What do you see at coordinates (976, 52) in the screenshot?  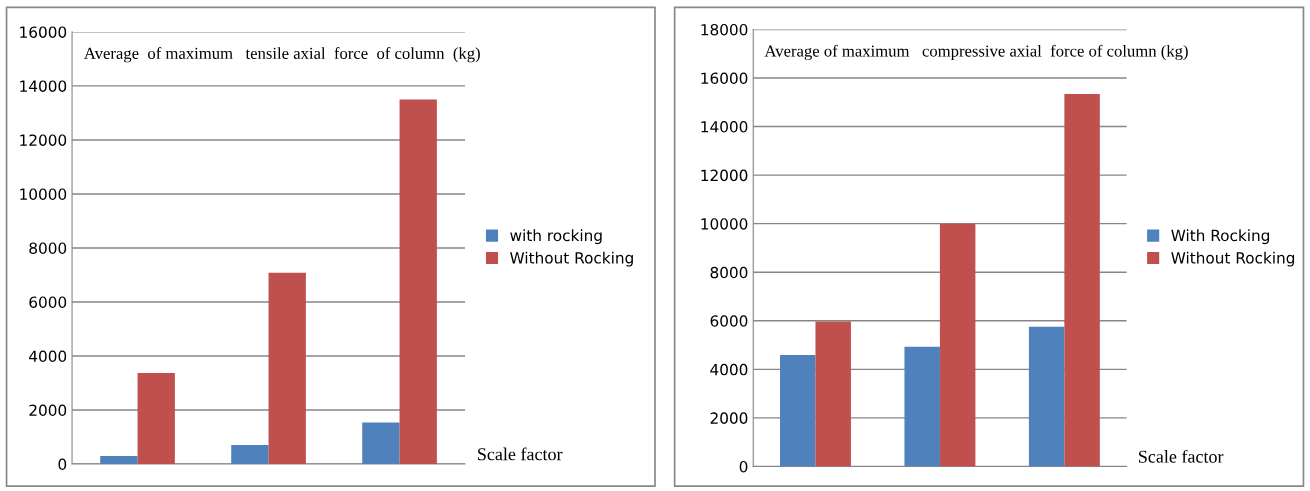 I see `text: Average of maximum compressive axial force of column (kg)` at bounding box center [976, 52].